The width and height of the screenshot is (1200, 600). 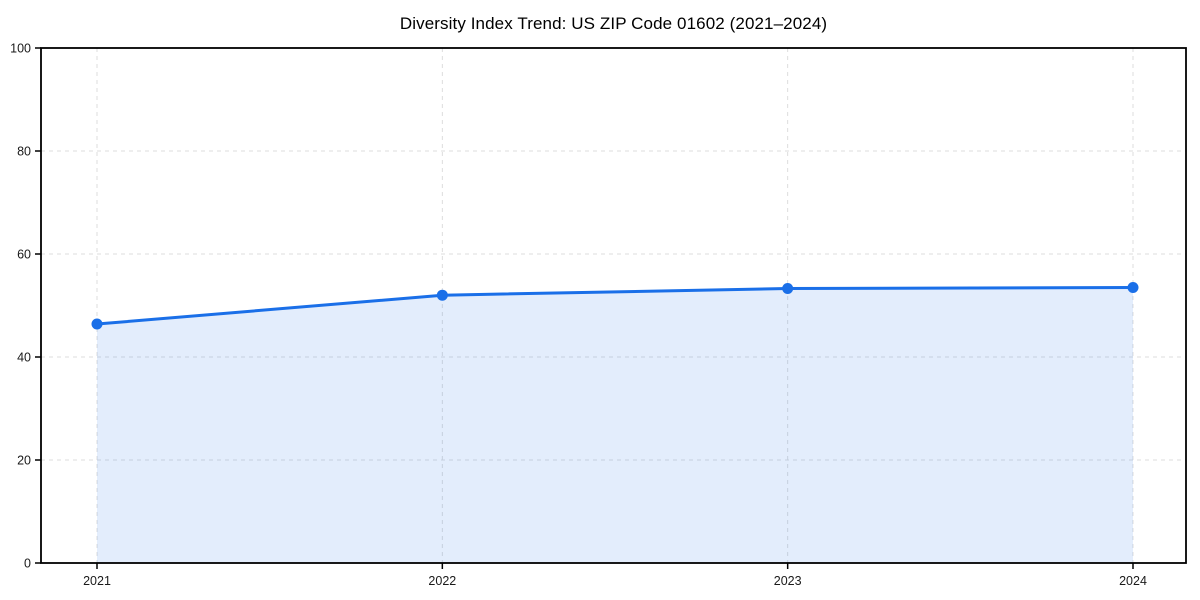 I want to click on data-point-2024, so click(x=1133, y=287).